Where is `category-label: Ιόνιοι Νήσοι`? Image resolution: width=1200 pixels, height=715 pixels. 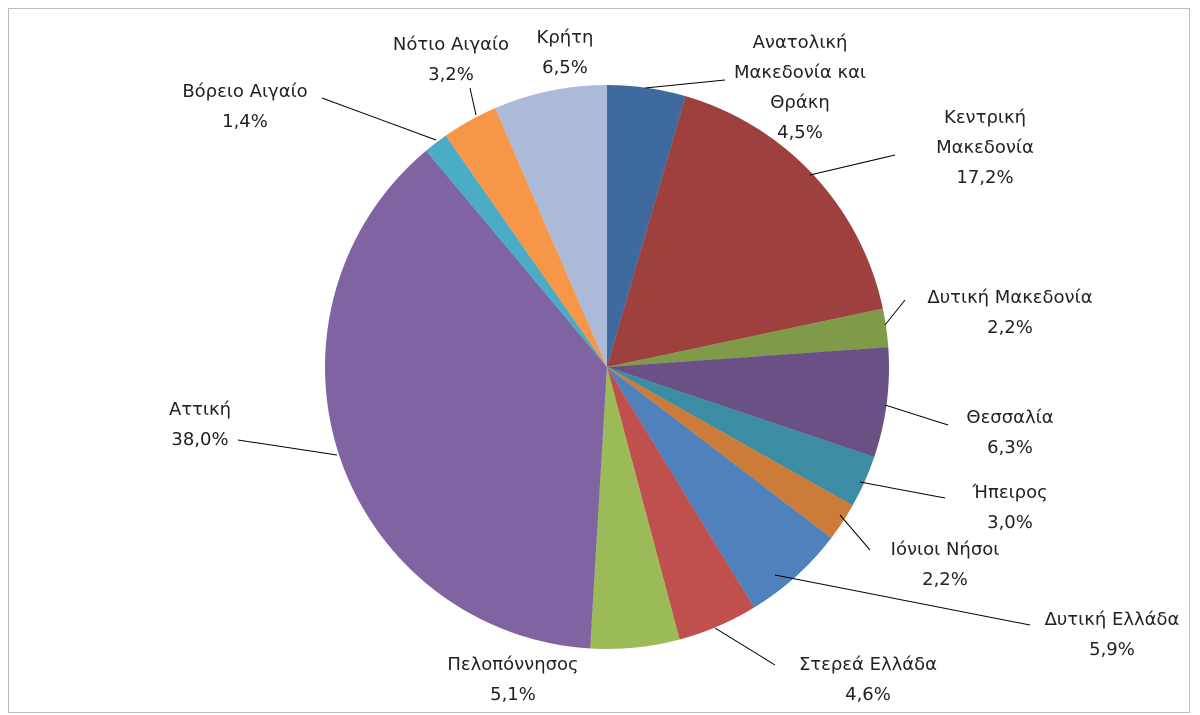 category-label: Ιόνιοι Νήσοι is located at coordinates (945, 549).